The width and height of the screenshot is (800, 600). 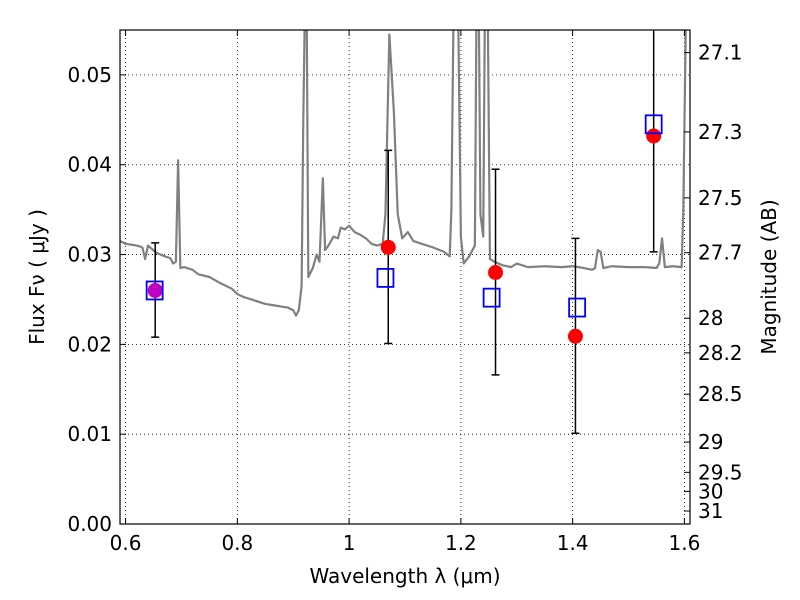 I want to click on y-tick-label: 0.04, so click(x=89, y=165).